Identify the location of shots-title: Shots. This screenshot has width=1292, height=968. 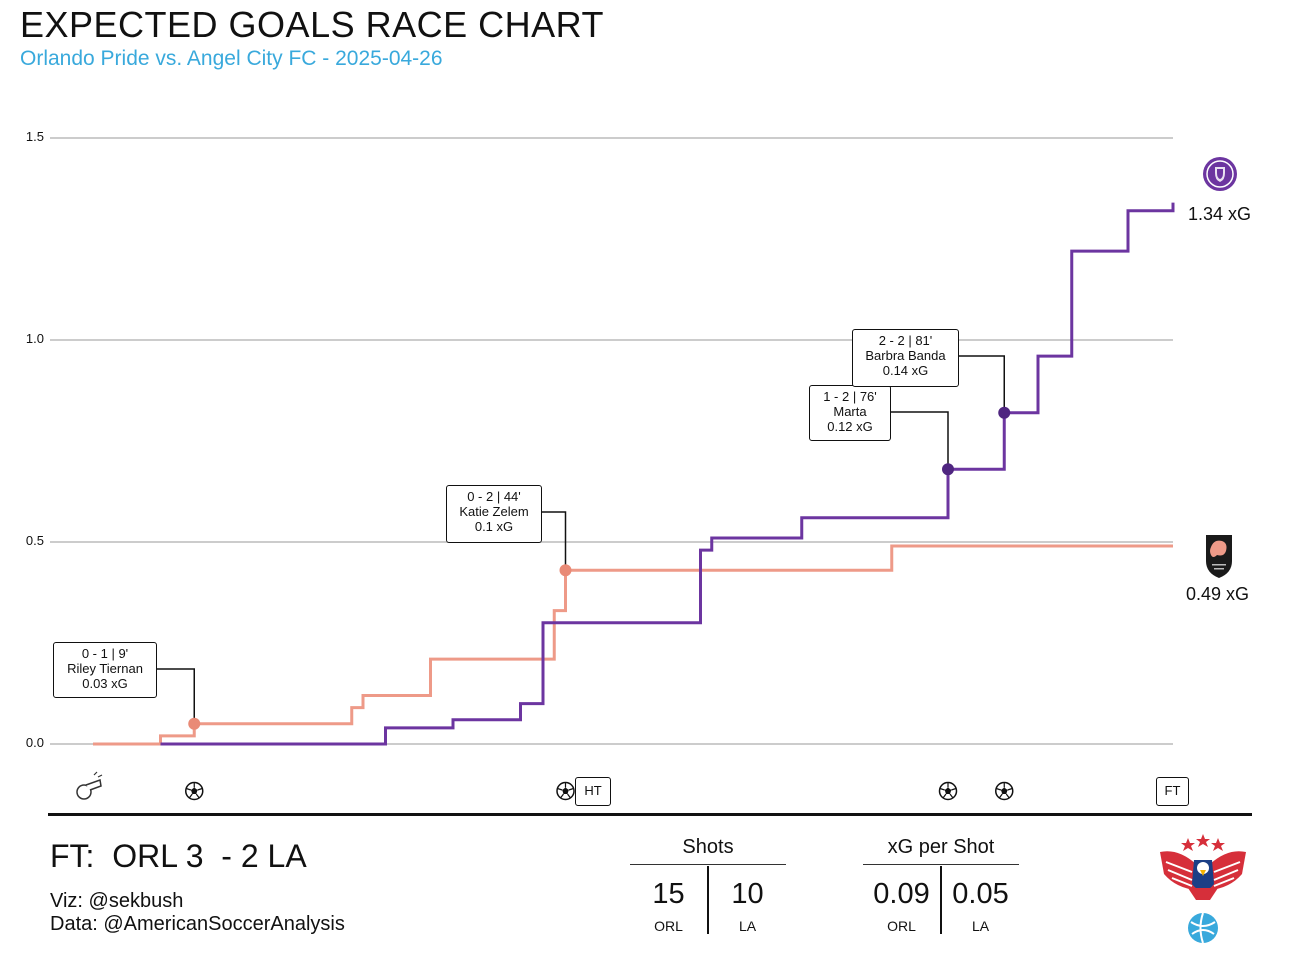
(708, 847).